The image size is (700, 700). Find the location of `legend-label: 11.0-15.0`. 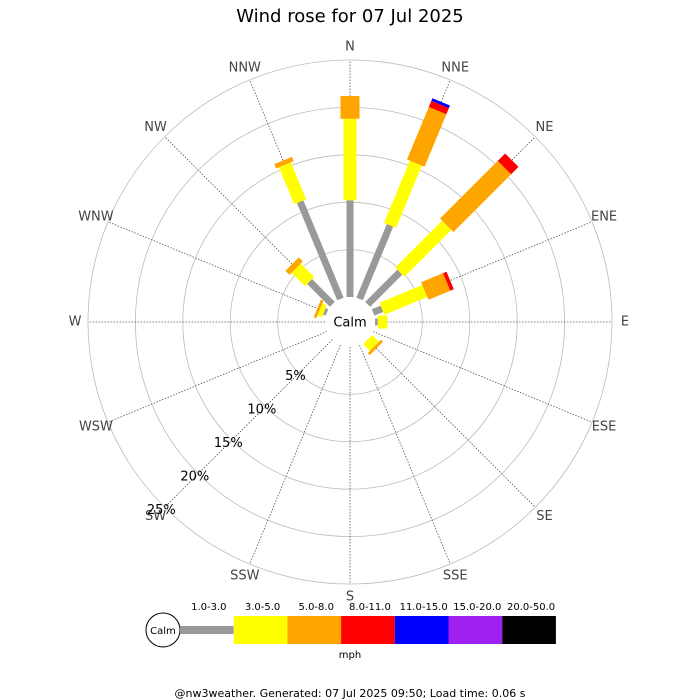

legend-label: 11.0-15.0 is located at coordinates (424, 607).